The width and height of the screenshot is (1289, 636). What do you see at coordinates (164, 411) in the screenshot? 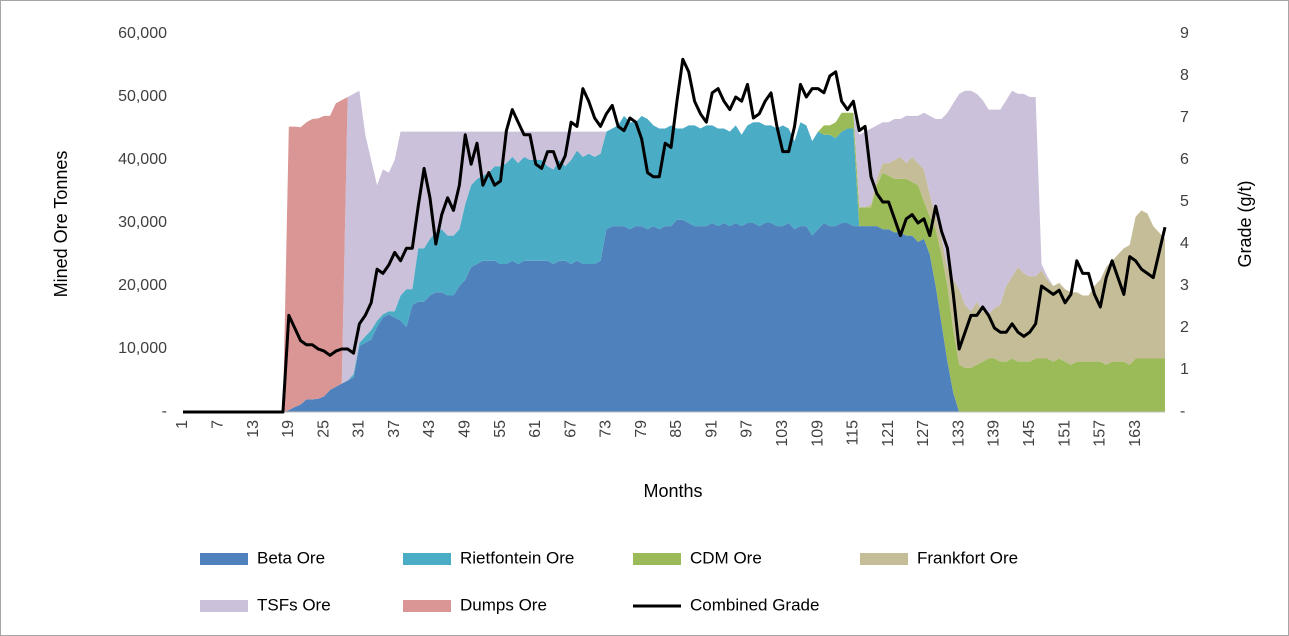
I see `y-tick-label: -` at bounding box center [164, 411].